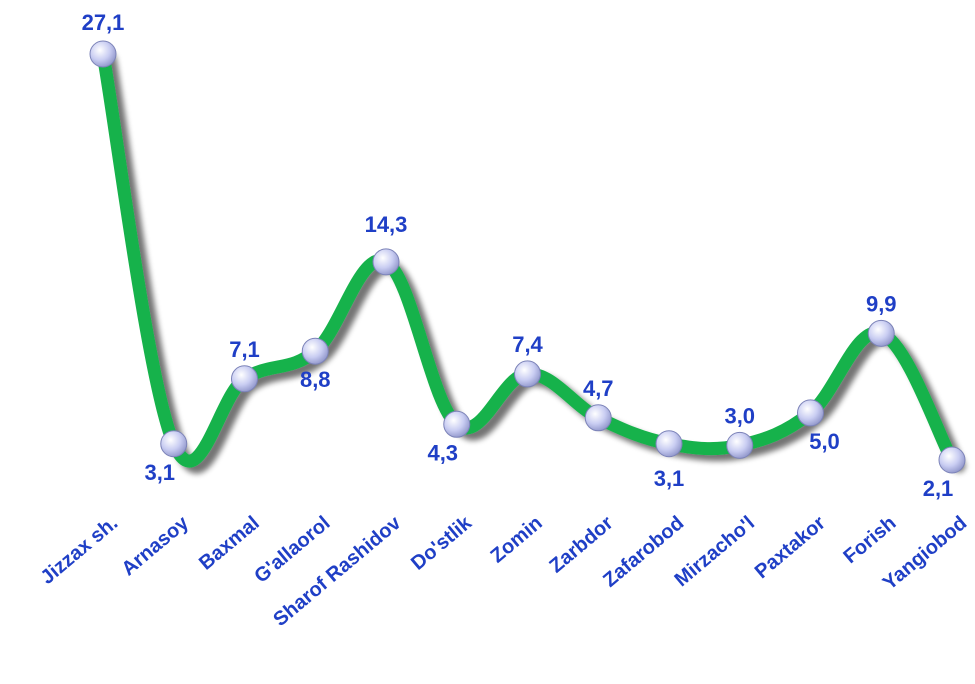 This screenshot has height=684, width=975. Describe the element at coordinates (244, 349) in the screenshot. I see `value-label-3: 7,1` at that location.